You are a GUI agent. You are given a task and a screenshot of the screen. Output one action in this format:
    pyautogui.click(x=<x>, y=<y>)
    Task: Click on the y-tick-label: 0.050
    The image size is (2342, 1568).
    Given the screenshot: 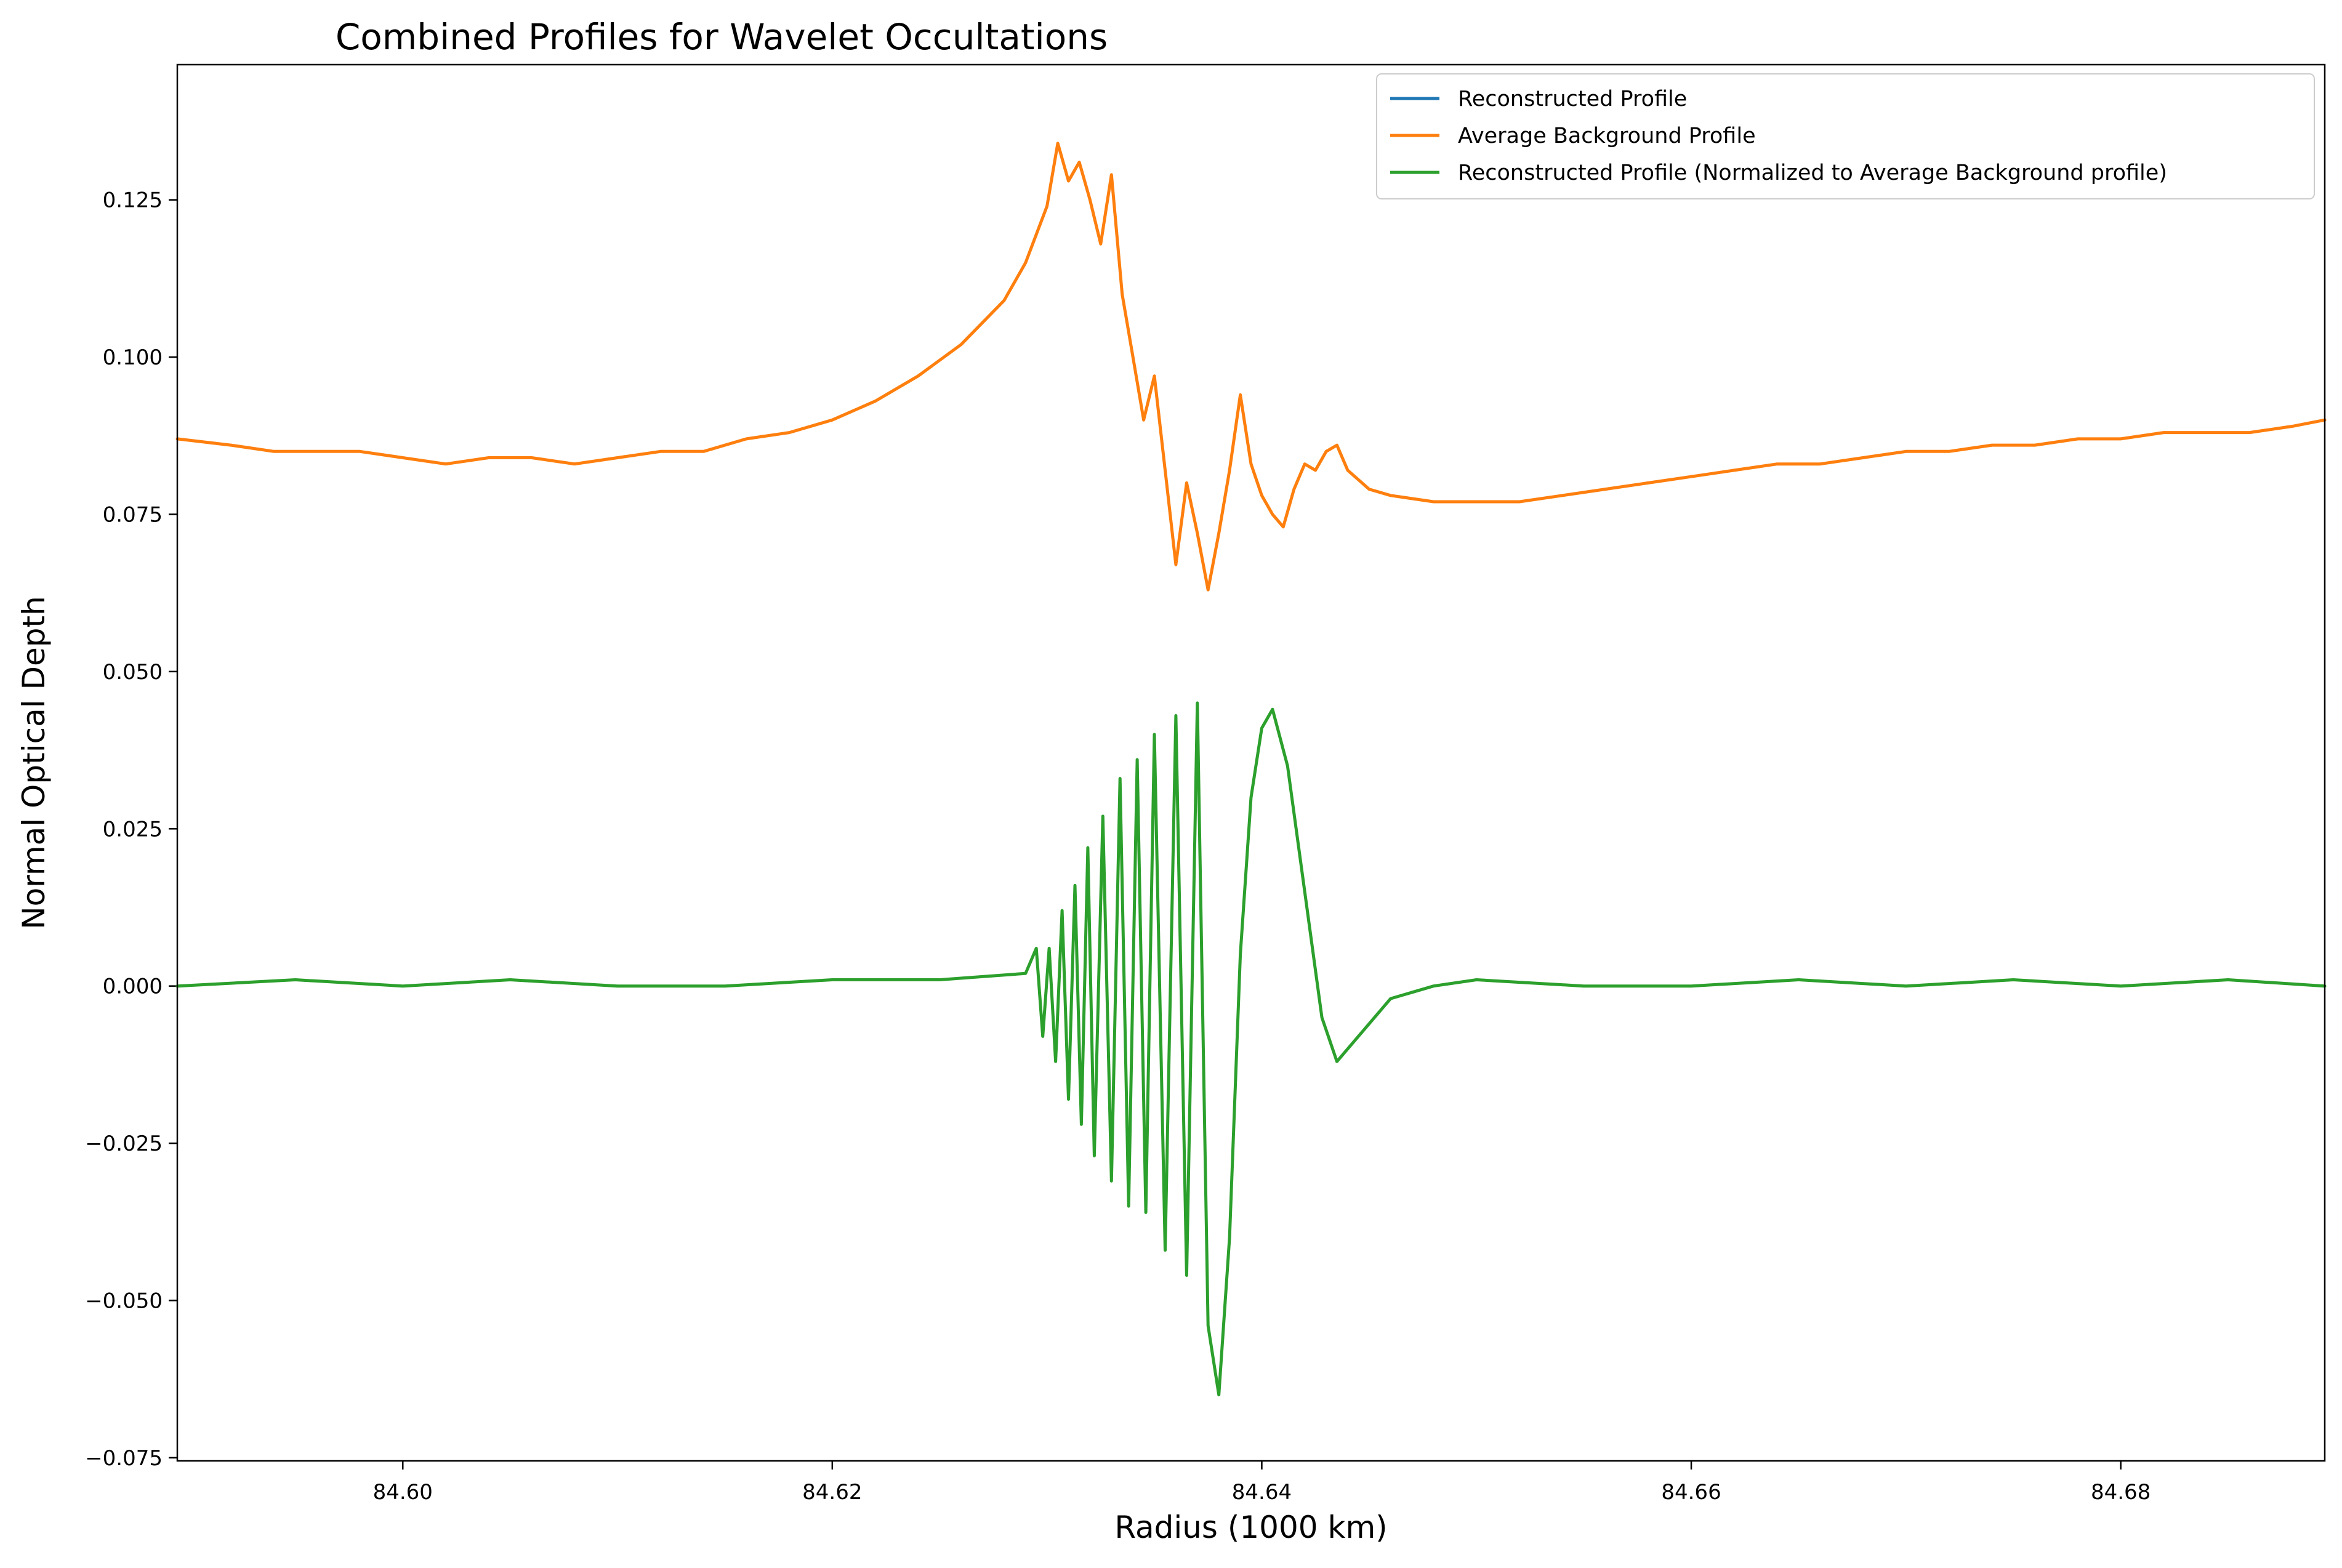 What is the action you would take?
    pyautogui.click(x=133, y=672)
    